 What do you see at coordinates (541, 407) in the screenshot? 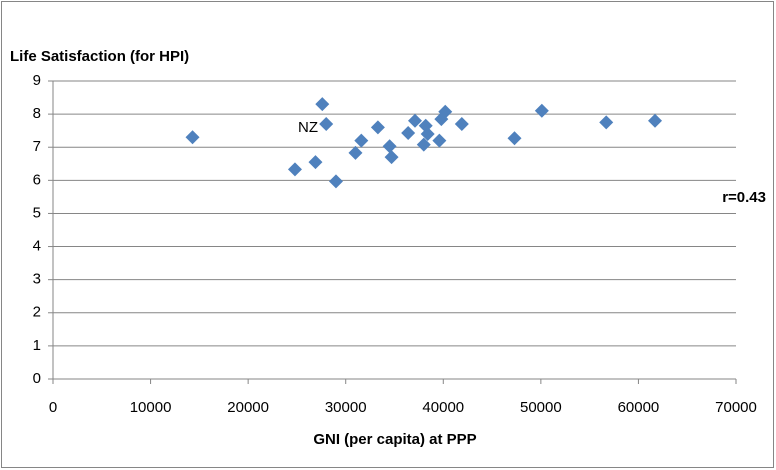
I see `x-tick-label: 50000` at bounding box center [541, 407].